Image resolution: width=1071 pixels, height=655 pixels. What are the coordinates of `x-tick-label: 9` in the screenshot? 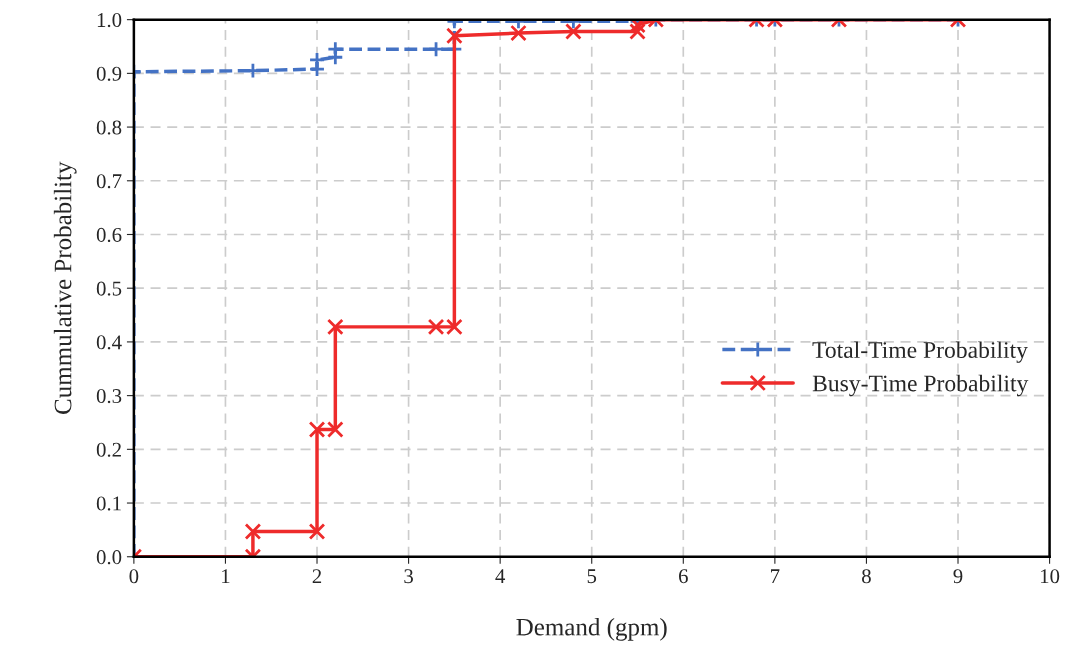 It's located at (958, 576).